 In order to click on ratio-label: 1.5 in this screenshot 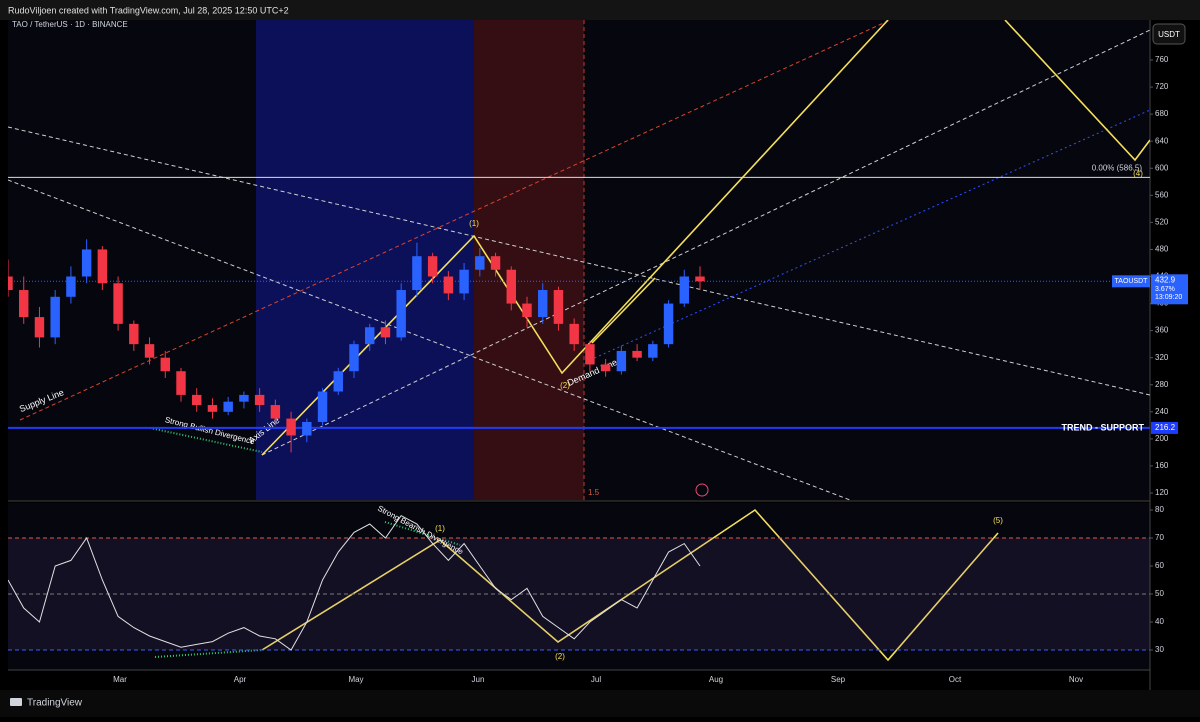, I will do `click(594, 492)`.